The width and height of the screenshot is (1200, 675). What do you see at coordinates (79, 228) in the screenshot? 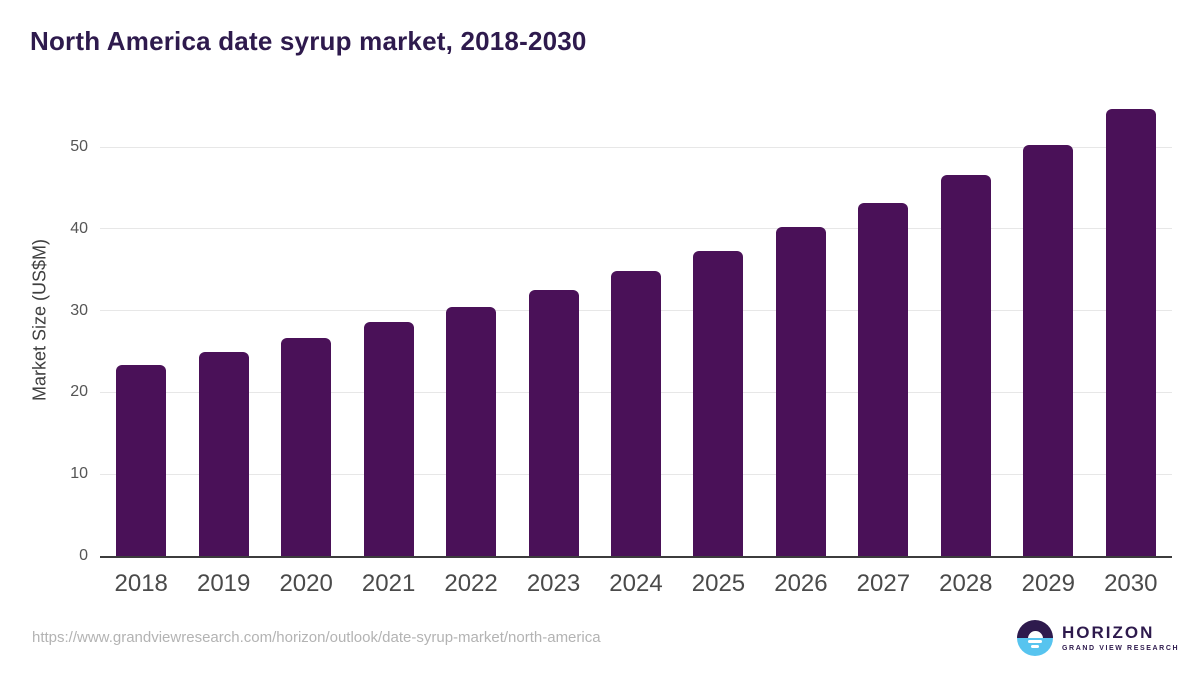
I see `y-tick-label-40: 40` at bounding box center [79, 228].